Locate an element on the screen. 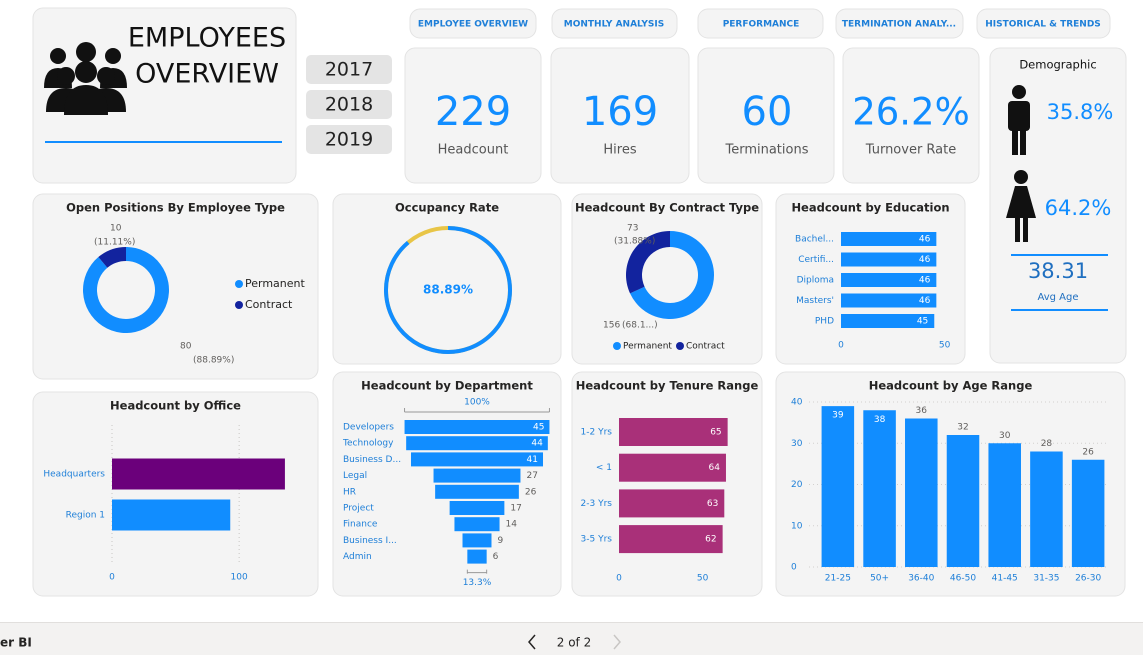 The width and height of the screenshot is (1143, 655). category-label: Project is located at coordinates (358, 509).